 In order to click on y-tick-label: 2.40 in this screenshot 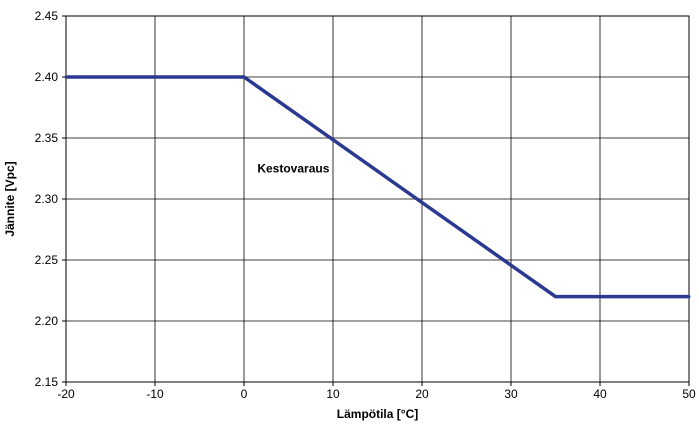, I will do `click(47, 77)`.